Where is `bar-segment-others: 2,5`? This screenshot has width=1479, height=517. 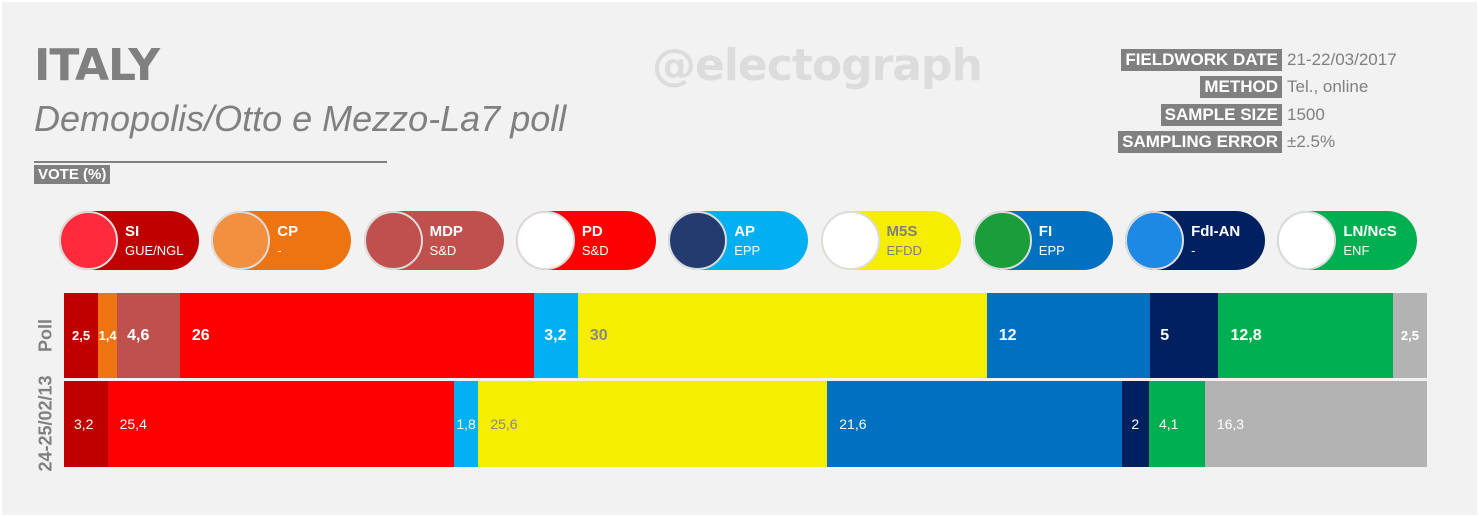 bar-segment-others: 2,5 is located at coordinates (1409, 335).